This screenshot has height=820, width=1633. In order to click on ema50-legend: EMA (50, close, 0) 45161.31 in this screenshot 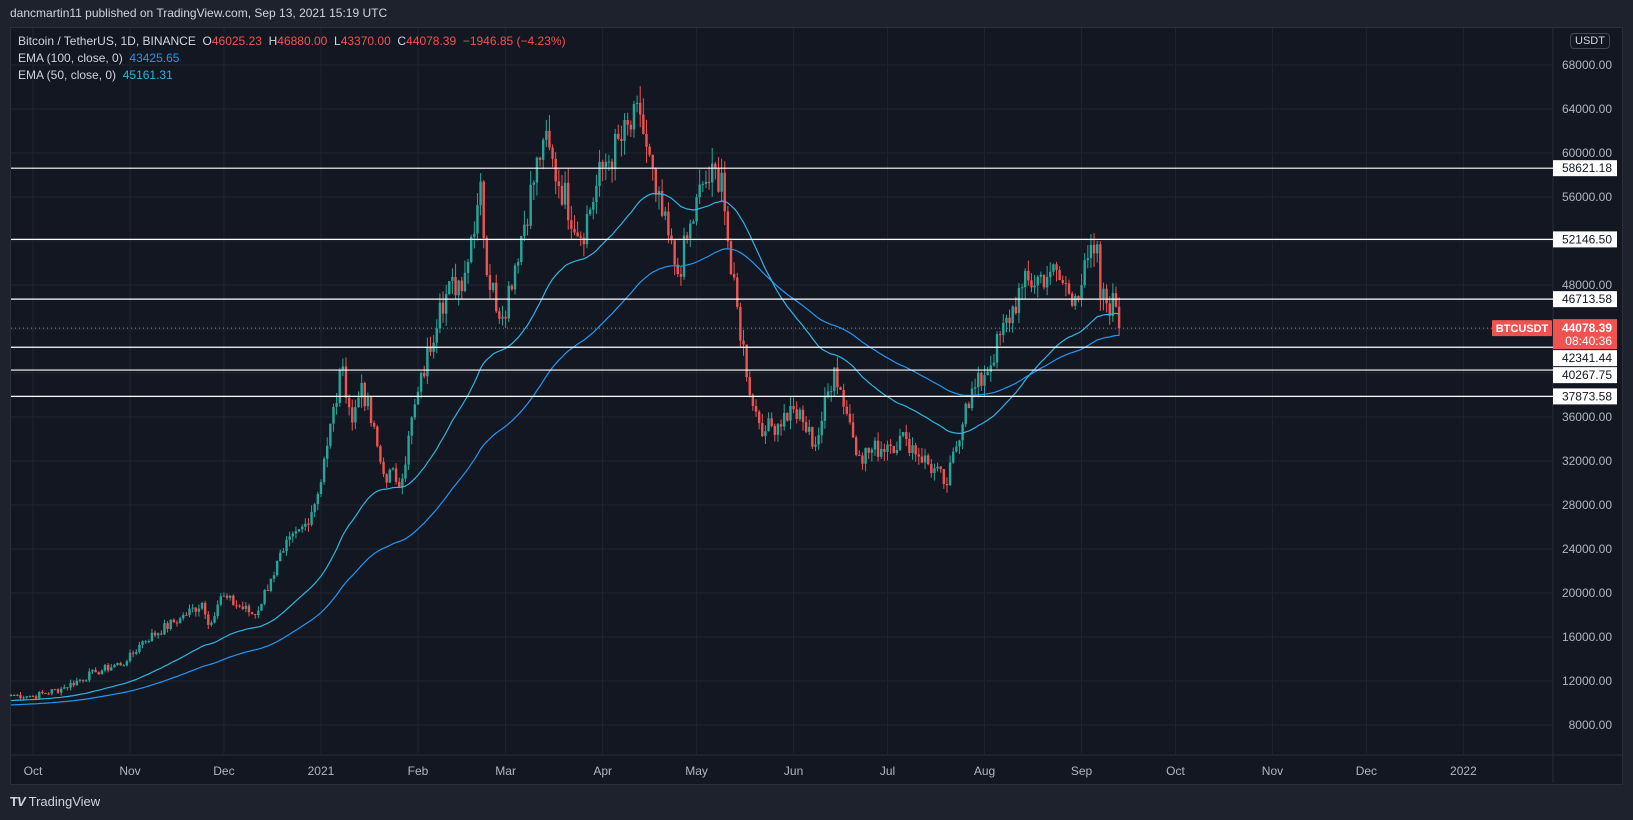, I will do `click(292, 75)`.